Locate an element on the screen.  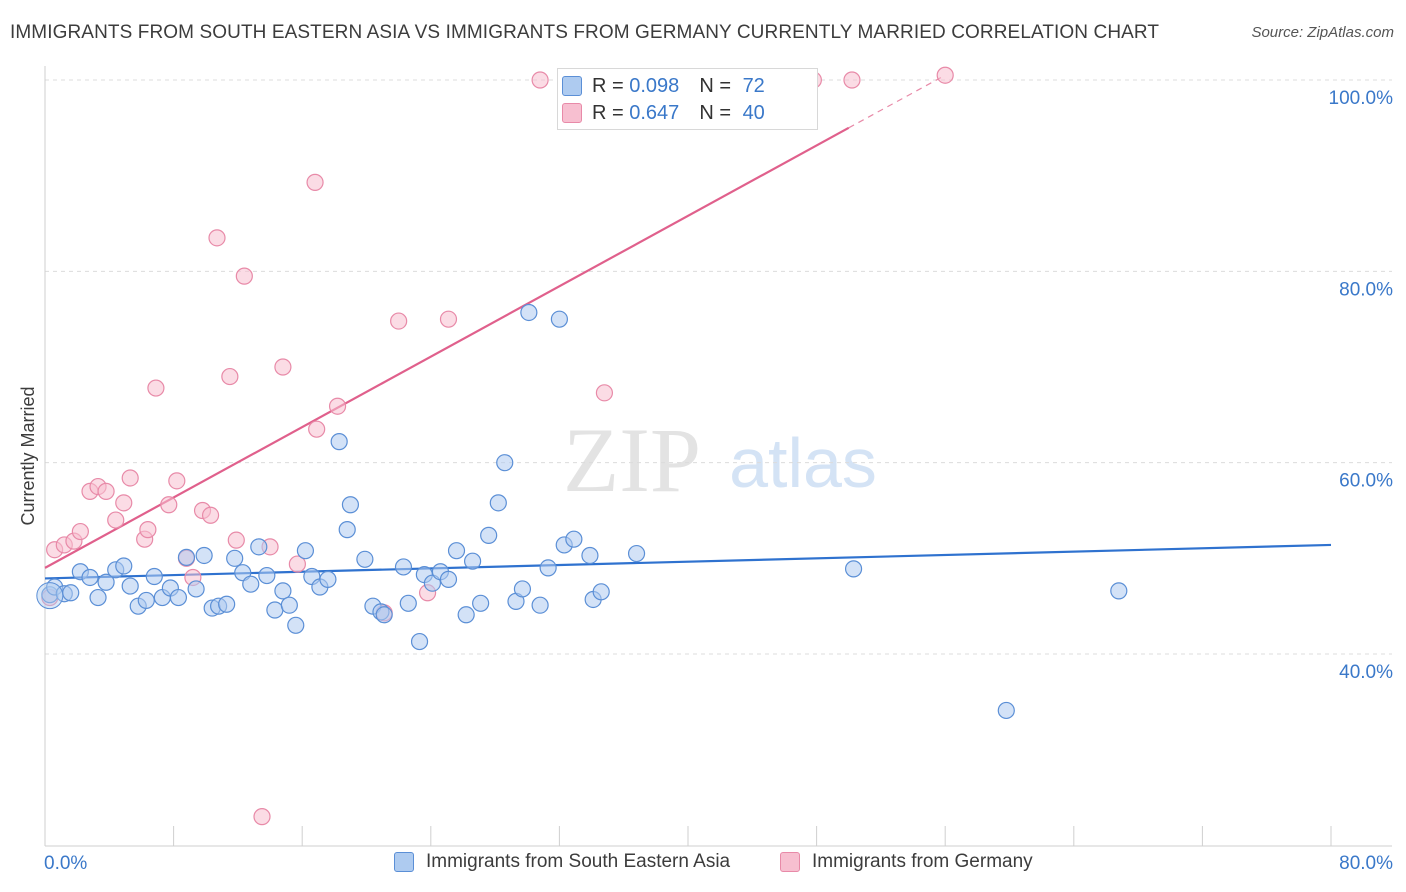
legend-label: Immigrants from South Eastern Asia is located at coordinates (578, 861).